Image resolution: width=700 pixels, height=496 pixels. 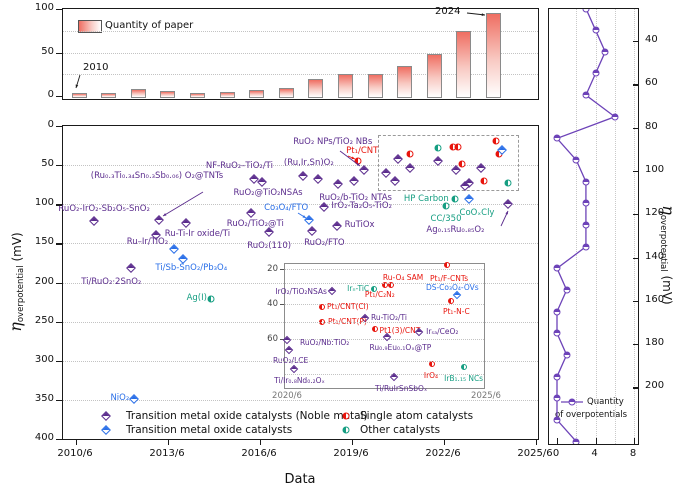 What do you see at coordinates (446, 264) in the screenshot?
I see `point-pt-f-cnts` at bounding box center [446, 264].